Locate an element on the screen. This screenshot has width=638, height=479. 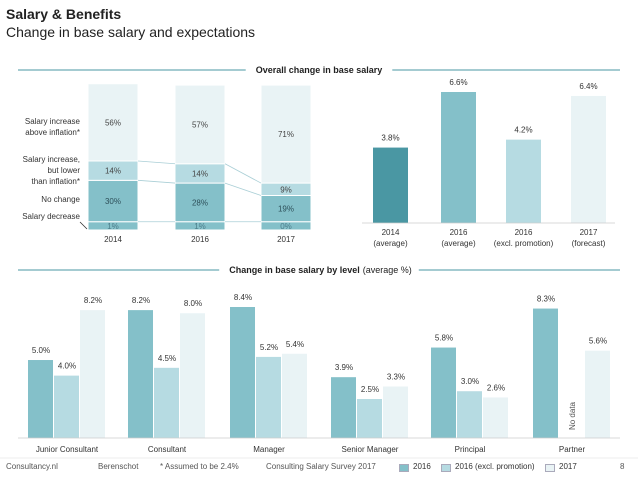
level-bar-senior-manager-2016 is located at coordinates (343, 407).